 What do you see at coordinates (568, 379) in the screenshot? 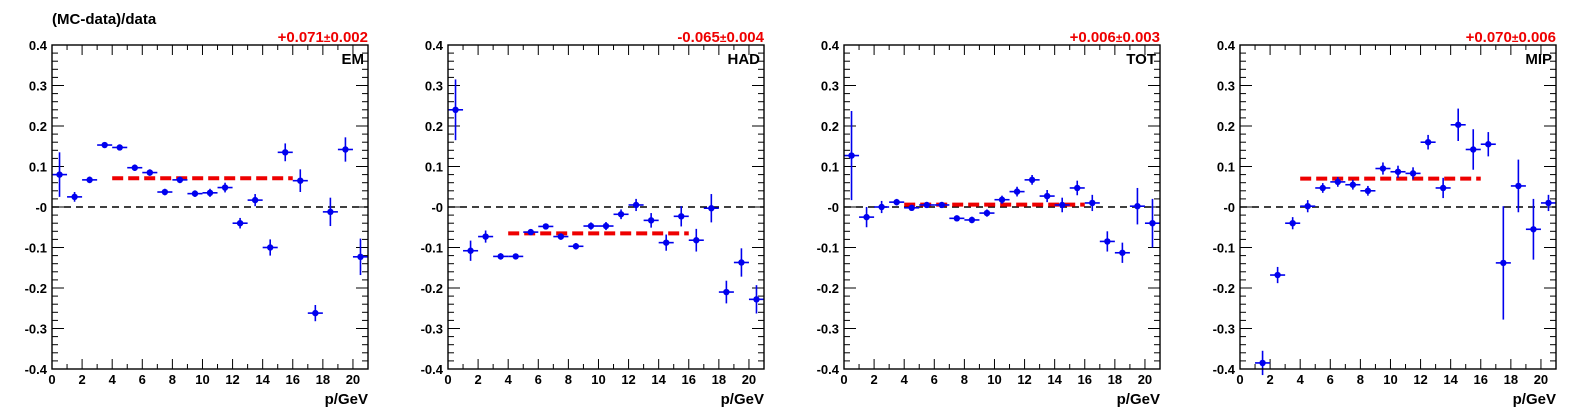
I see `x-tick-label: 8` at bounding box center [568, 379].